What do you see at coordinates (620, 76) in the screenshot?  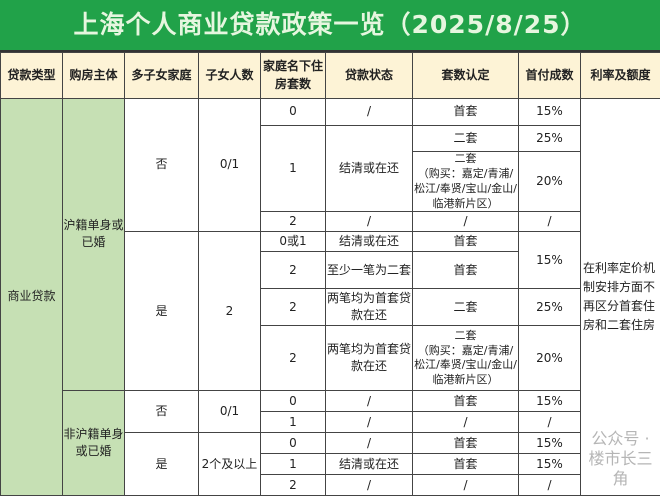 I see `header-rate: 利率及额度` at bounding box center [620, 76].